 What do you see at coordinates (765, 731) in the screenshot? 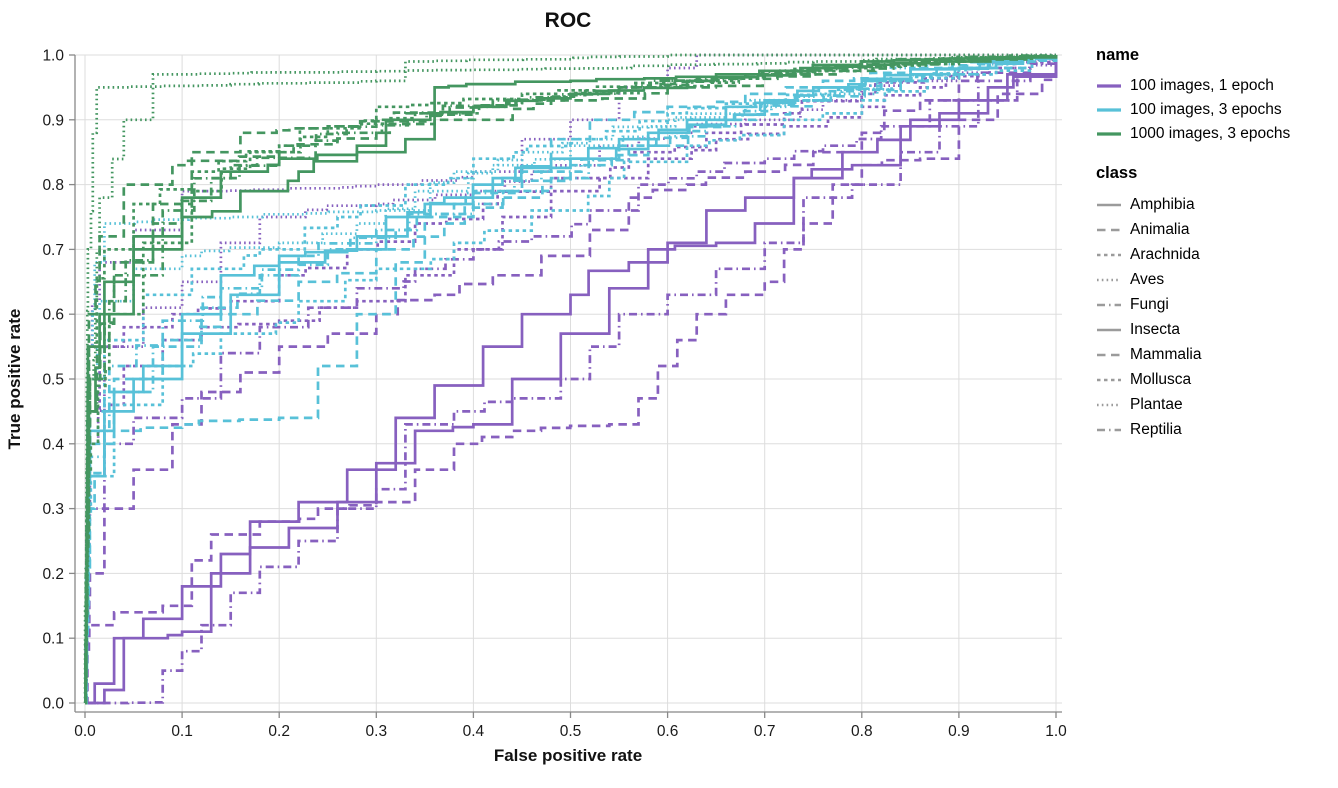
I see `x-tick-label: 0.7` at bounding box center [765, 731].